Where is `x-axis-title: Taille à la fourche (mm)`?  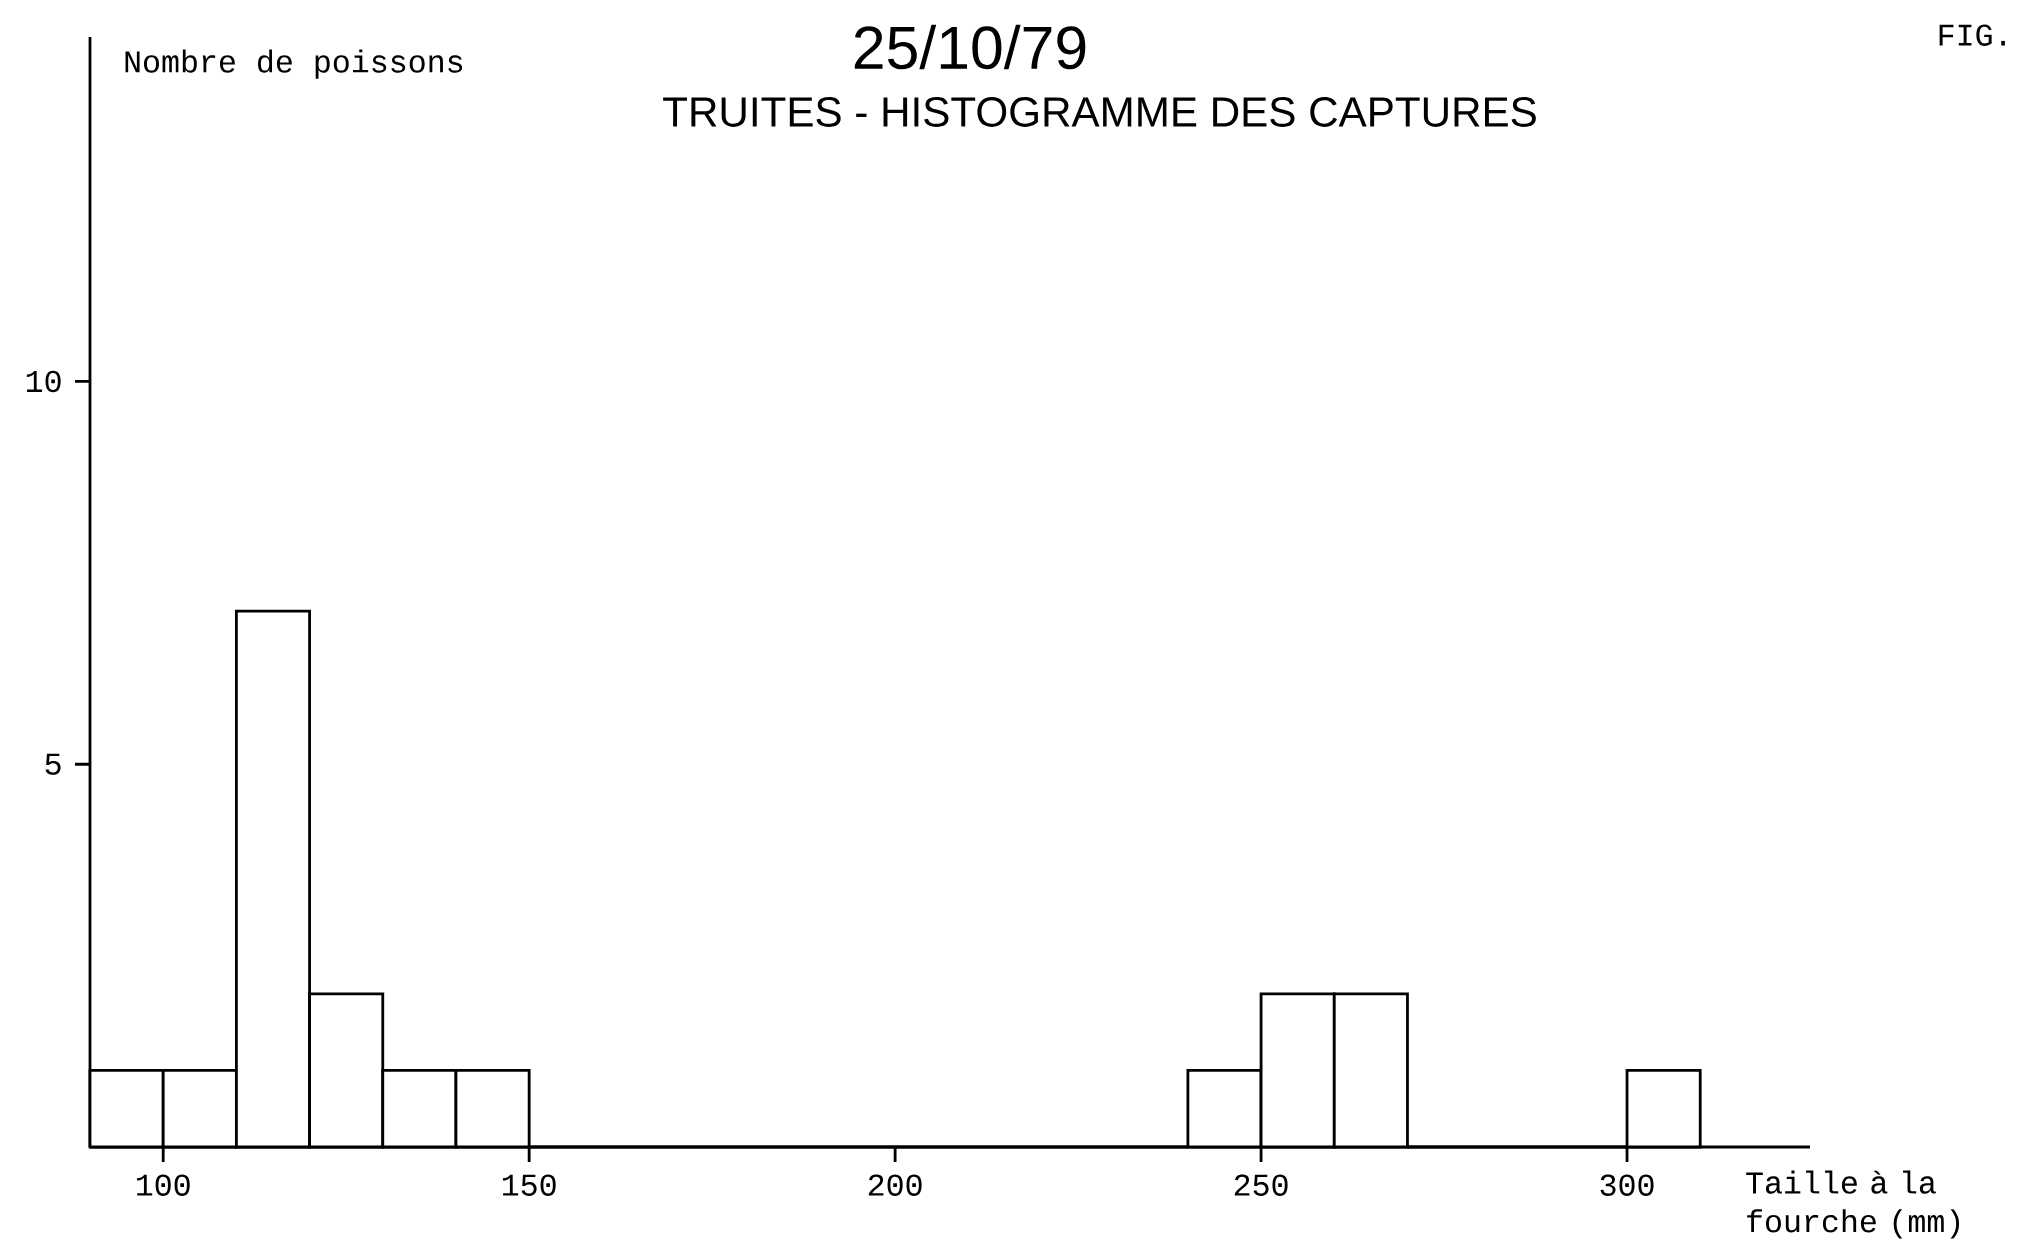
x-axis-title: Taille à la fourche (mm) is located at coordinates (1853, 1204).